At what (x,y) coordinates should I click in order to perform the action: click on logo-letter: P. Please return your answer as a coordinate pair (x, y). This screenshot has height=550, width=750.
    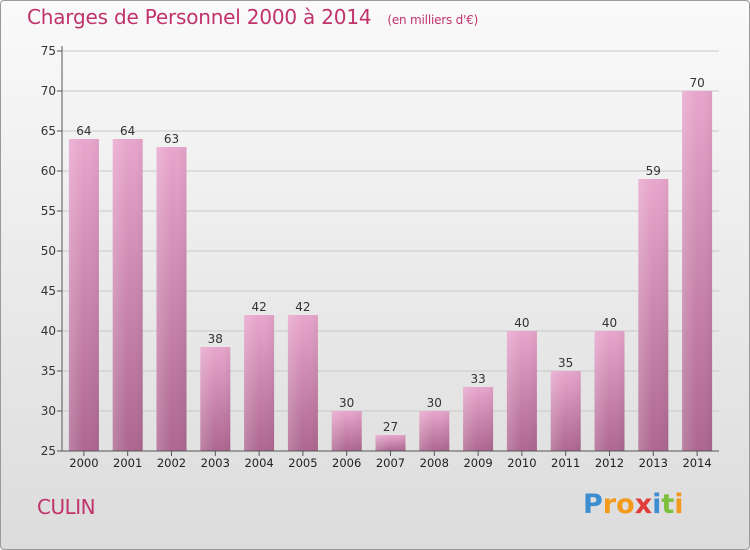
    Looking at the image, I should click on (593, 504).